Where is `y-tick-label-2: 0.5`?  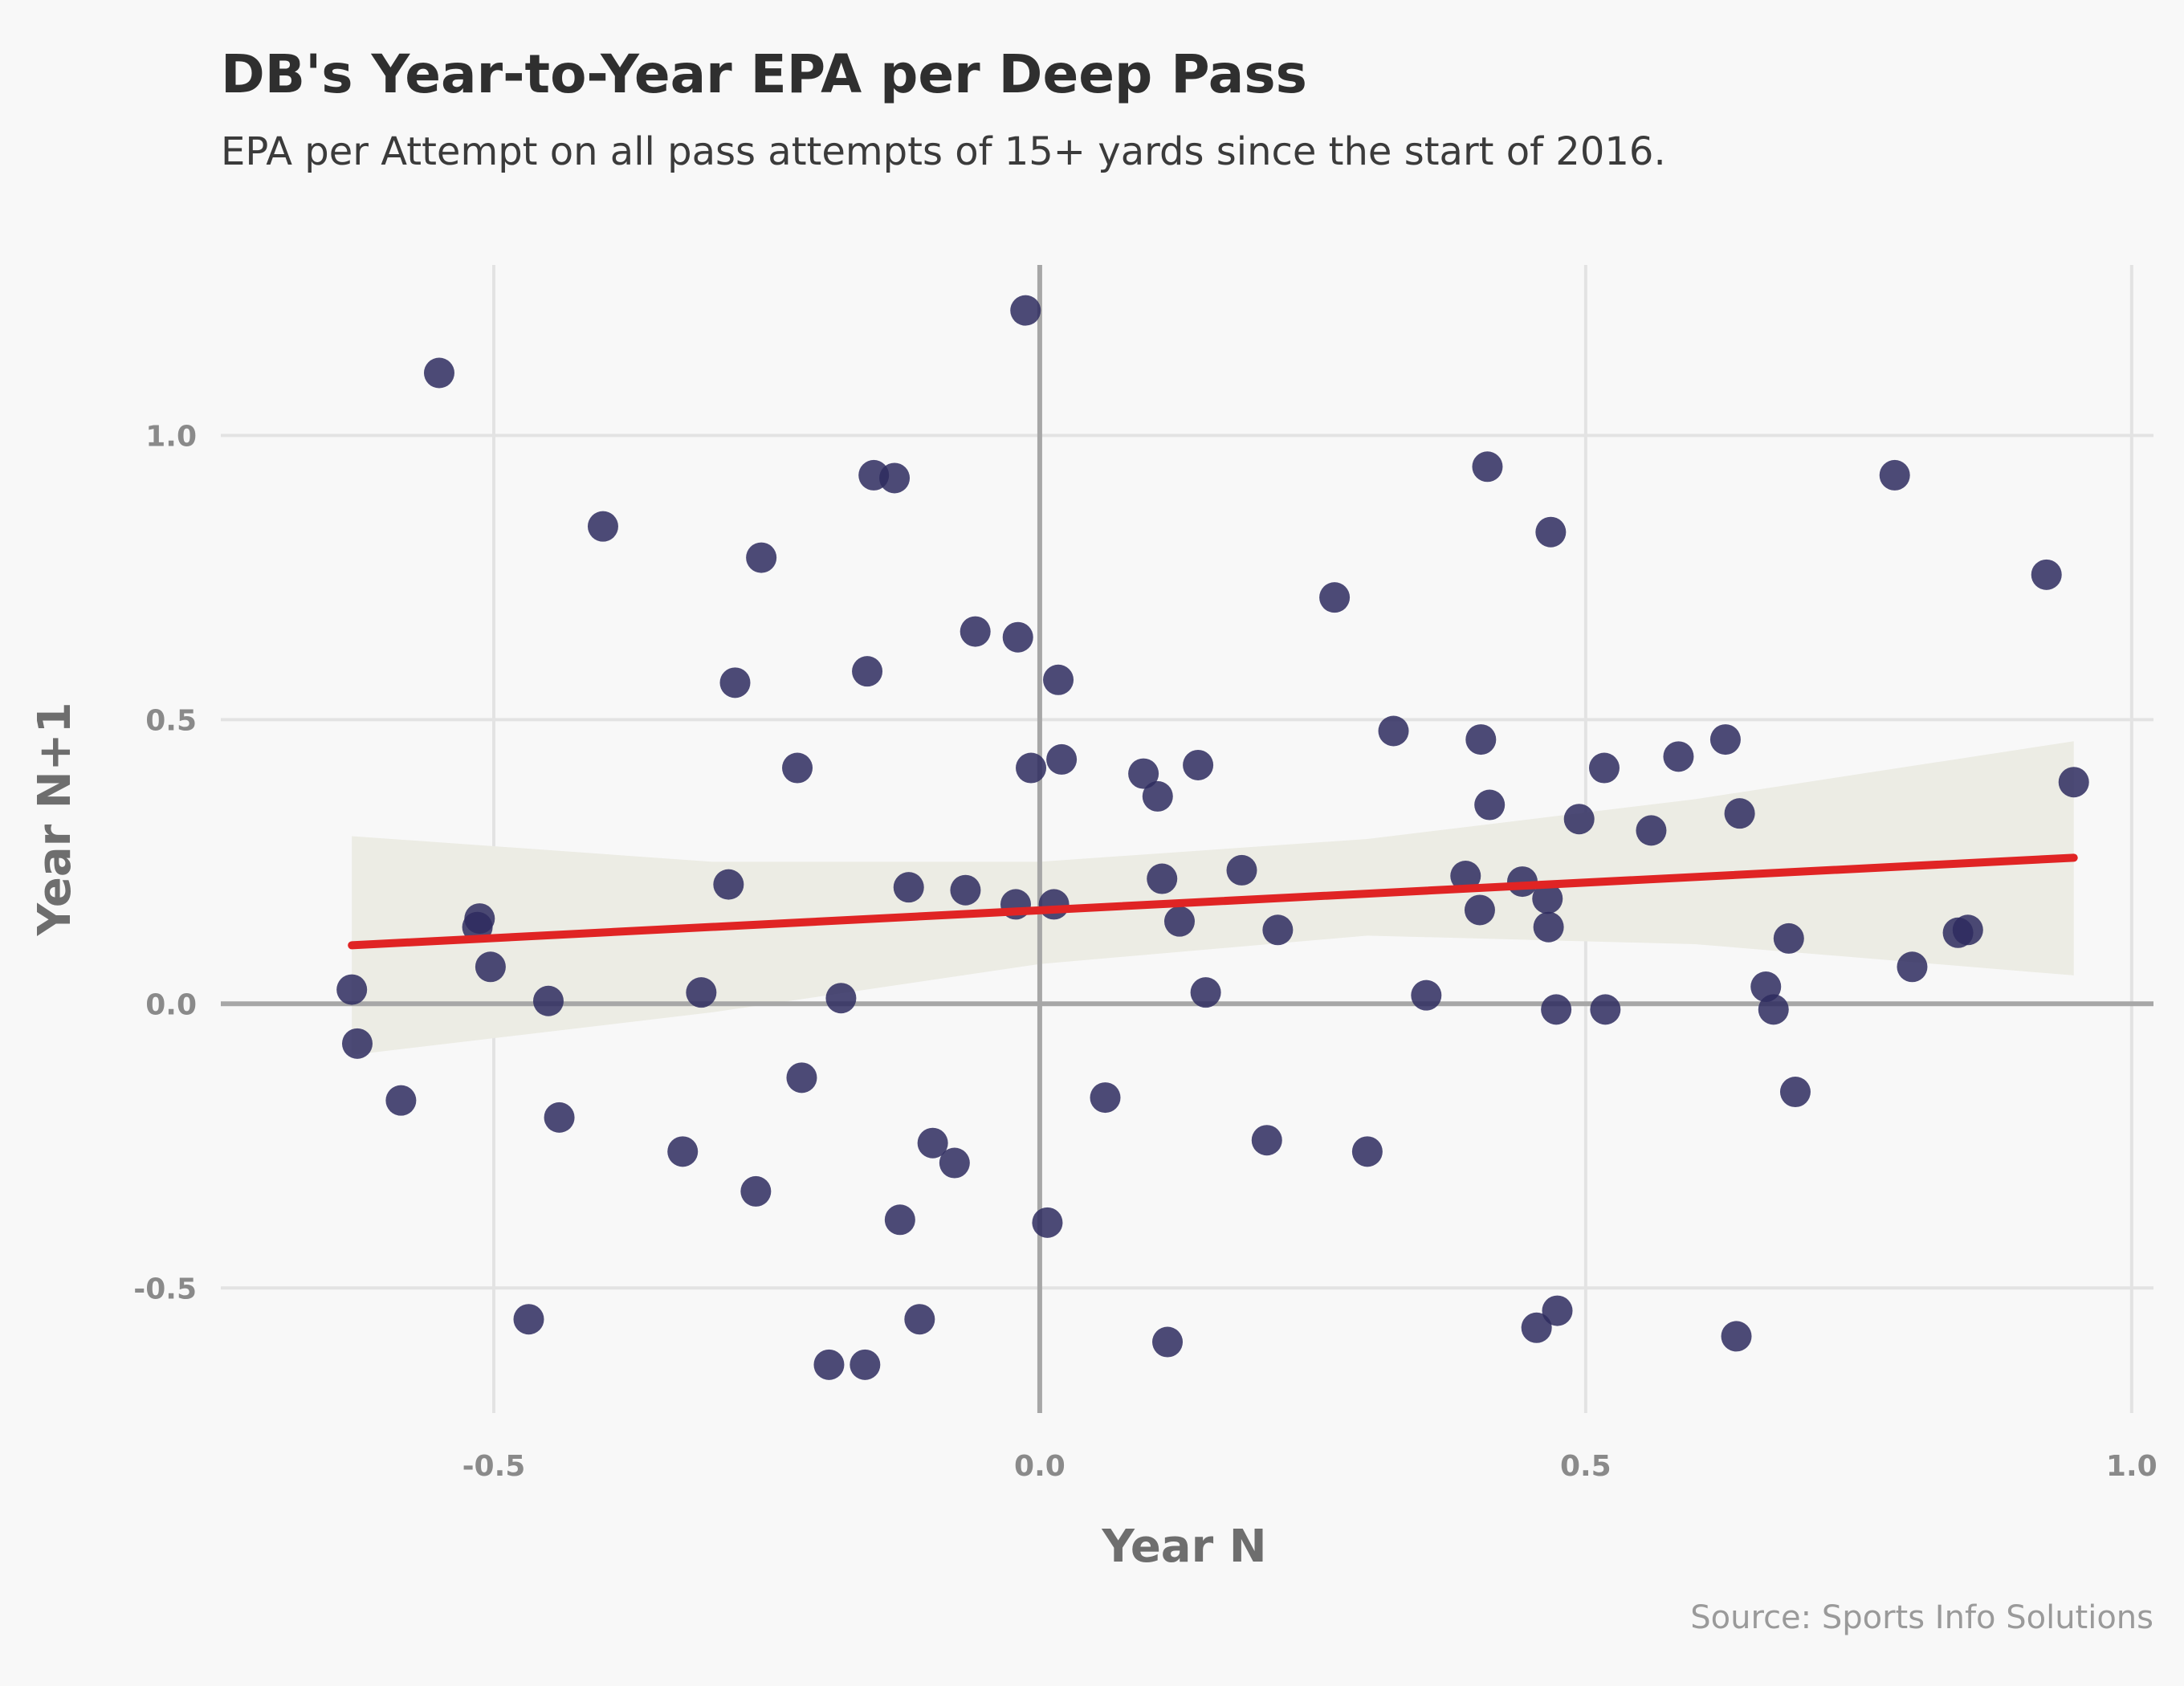 y-tick-label-2: 0.5 is located at coordinates (171, 720).